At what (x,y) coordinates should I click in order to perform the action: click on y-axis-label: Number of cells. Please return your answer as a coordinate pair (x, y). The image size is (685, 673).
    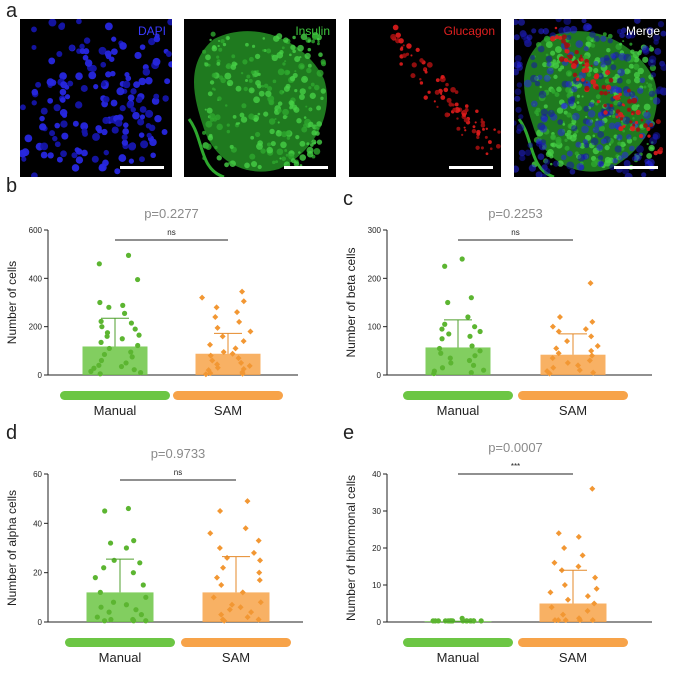
    Looking at the image, I should click on (12, 302).